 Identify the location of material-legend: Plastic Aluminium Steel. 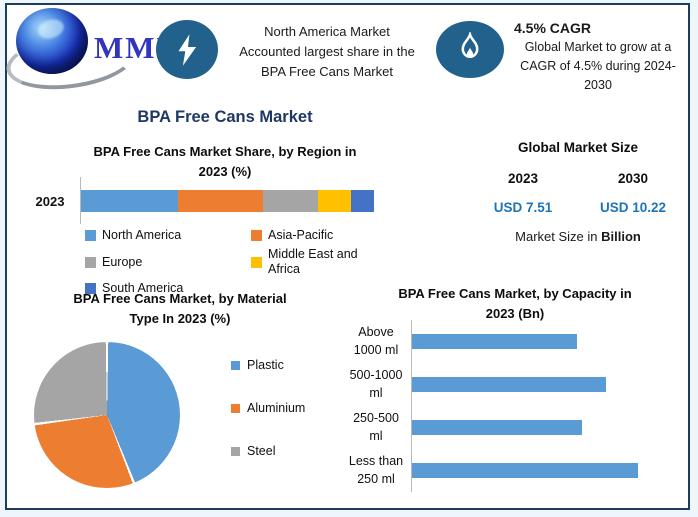
(268, 422).